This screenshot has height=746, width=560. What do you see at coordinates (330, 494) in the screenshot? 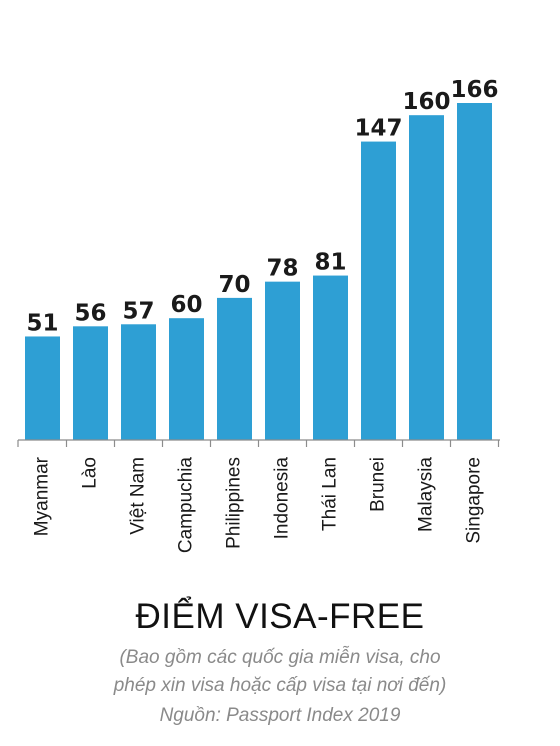
I see `category-label: Thái Lan` at bounding box center [330, 494].